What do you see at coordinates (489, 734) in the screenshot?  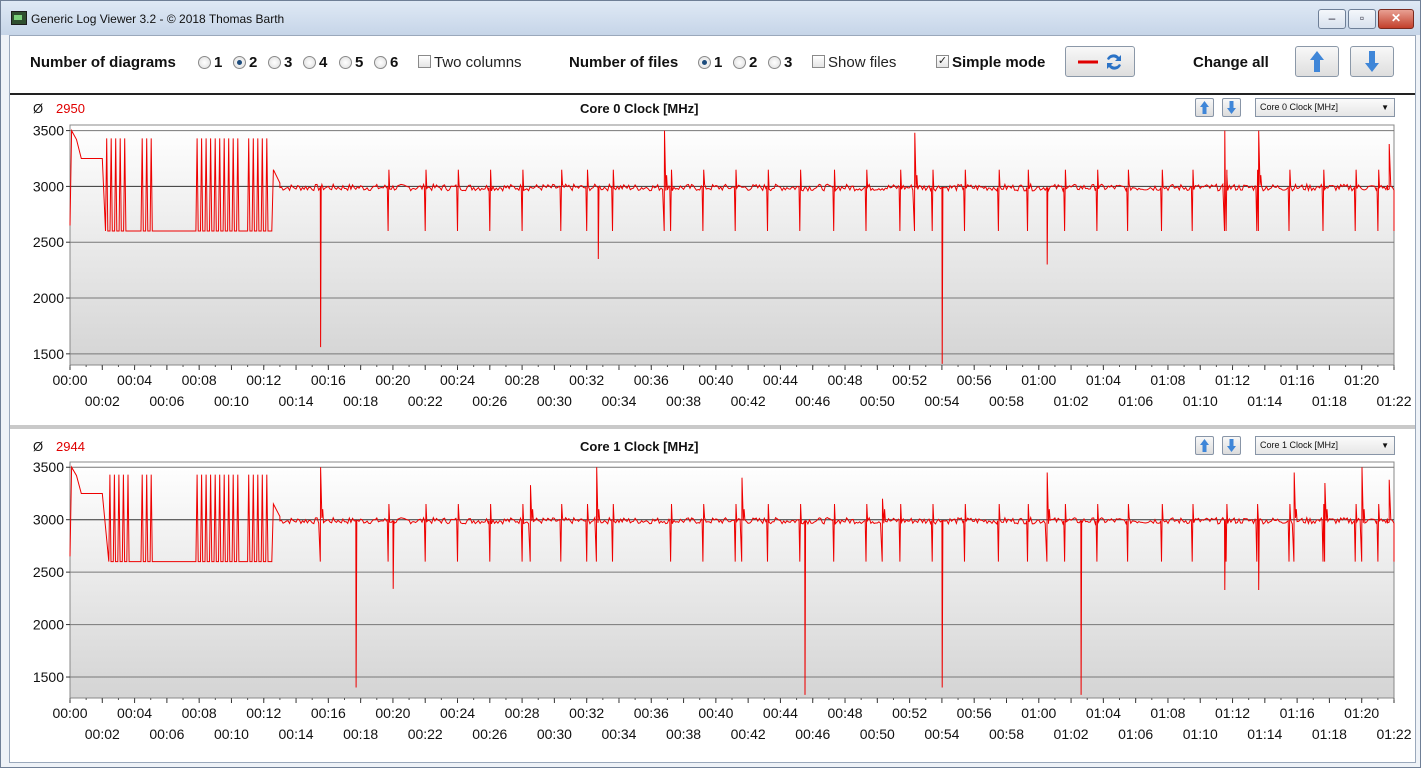 I see `x-tick-label: 00:26` at bounding box center [489, 734].